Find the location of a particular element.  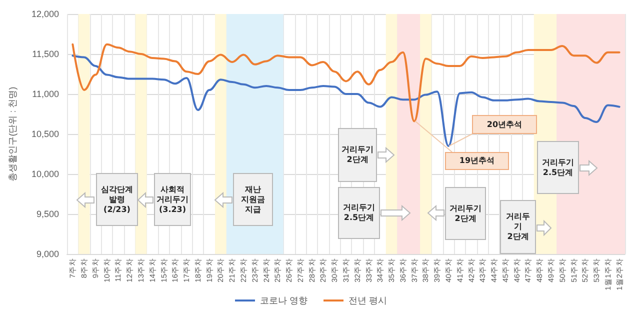

note-box: 20년추석 is located at coordinates (504, 124).